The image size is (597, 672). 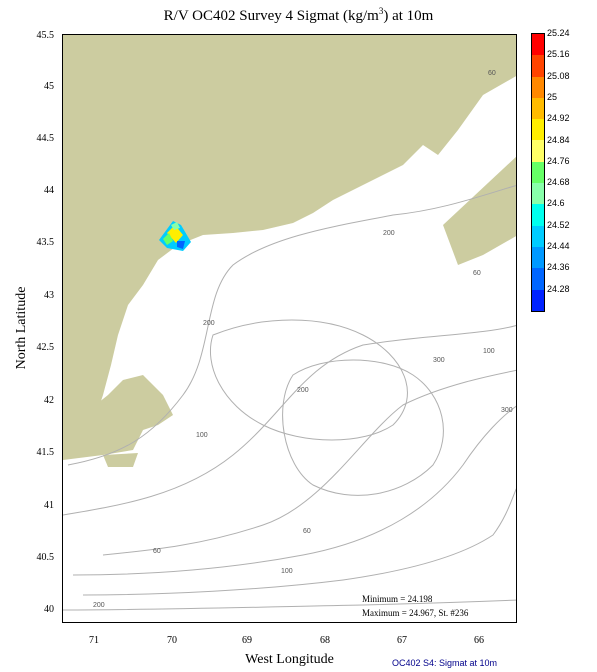 I want to click on land-cape-cod, so click(x=118, y=417).